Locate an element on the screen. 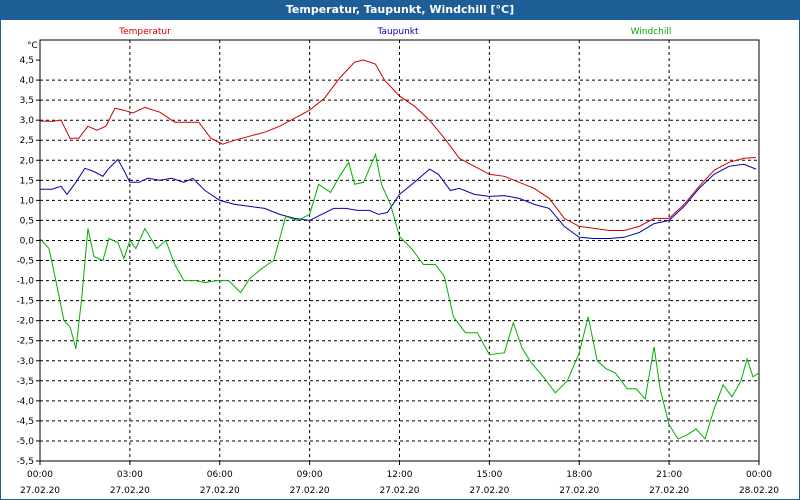 The image size is (800, 500). x-tick-time-label: 12:00 is located at coordinates (400, 475).